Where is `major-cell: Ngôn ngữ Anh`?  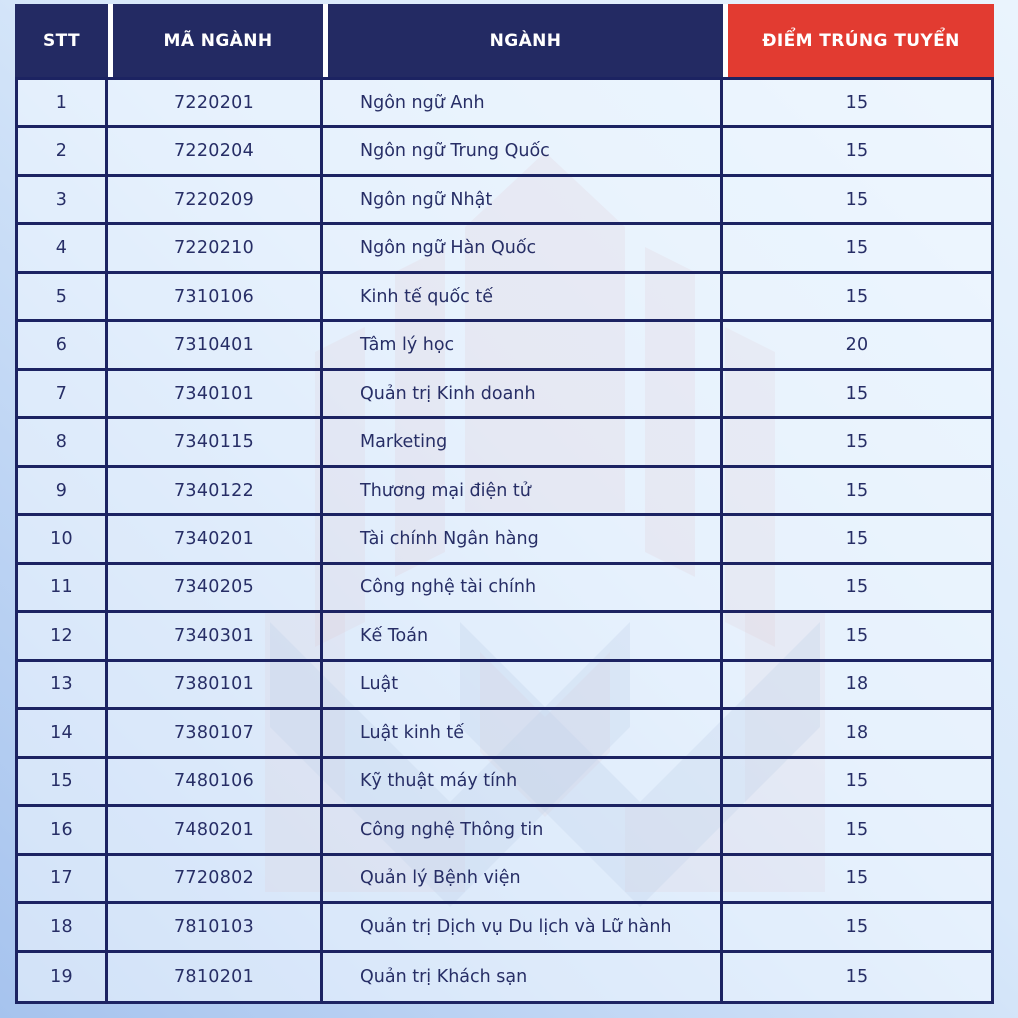 major-cell: Ngôn ngữ Anh is located at coordinates (523, 103).